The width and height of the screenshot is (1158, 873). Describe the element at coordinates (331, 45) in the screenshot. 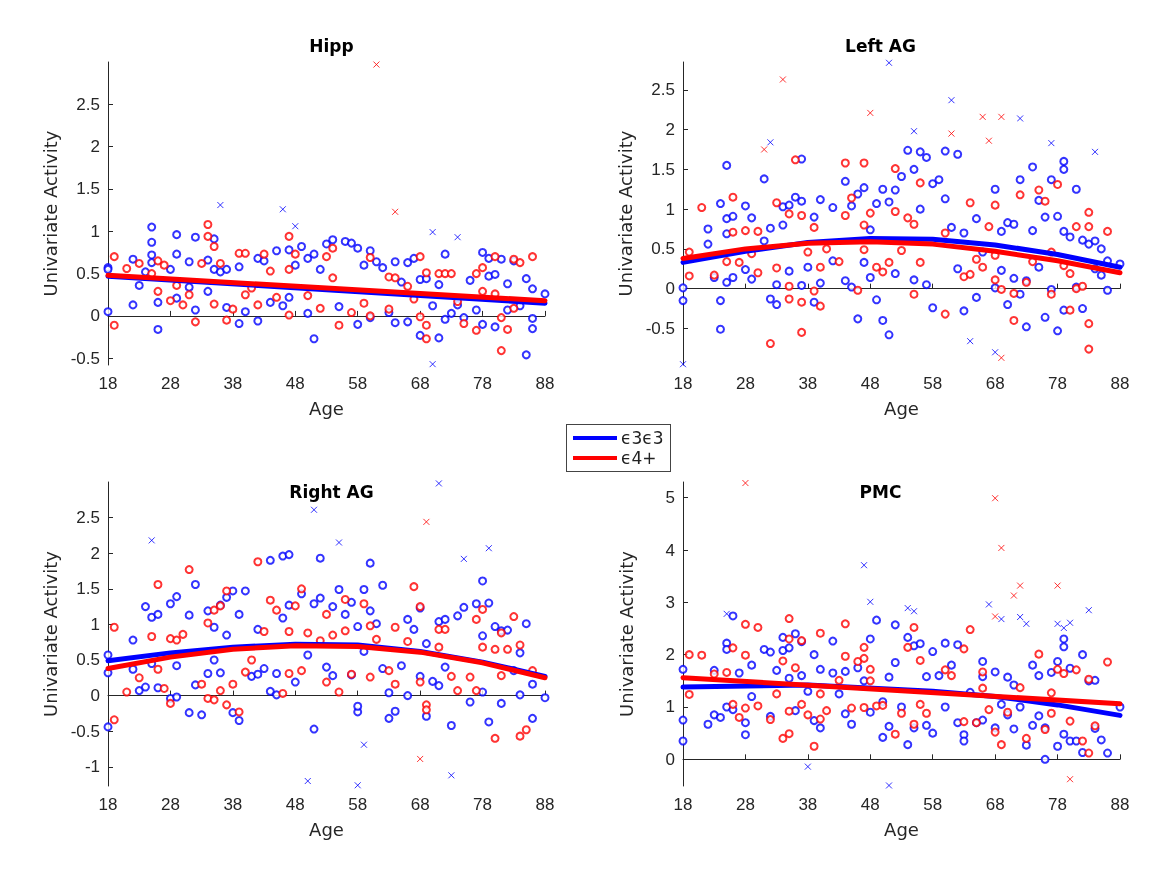

I see `chart-title: Hipp` at that location.